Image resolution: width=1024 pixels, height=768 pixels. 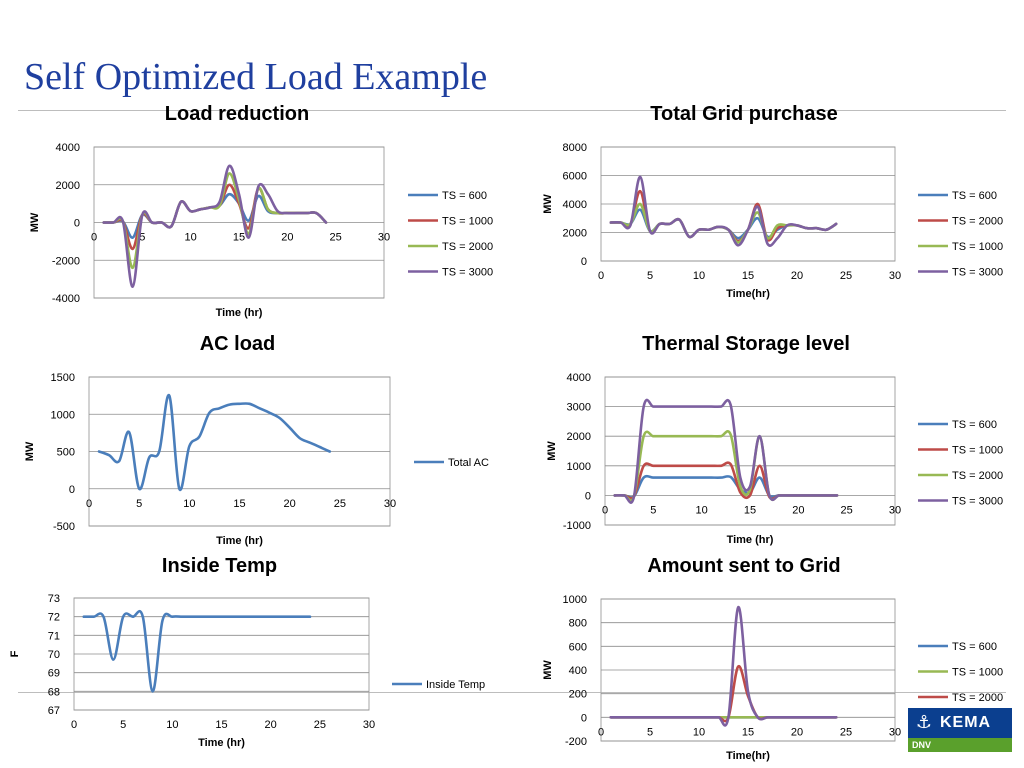 What do you see at coordinates (578, 647) in the screenshot?
I see `y-tick-label: 600` at bounding box center [578, 647].